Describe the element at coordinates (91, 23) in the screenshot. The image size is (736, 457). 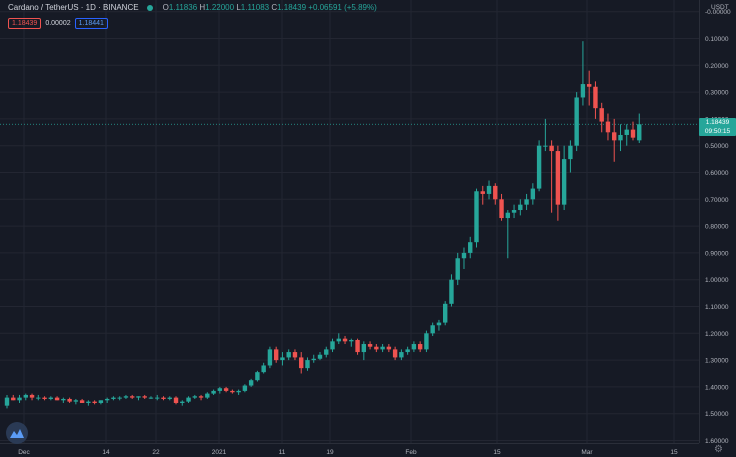
I see `buy-price-button: 1.18441` at that location.